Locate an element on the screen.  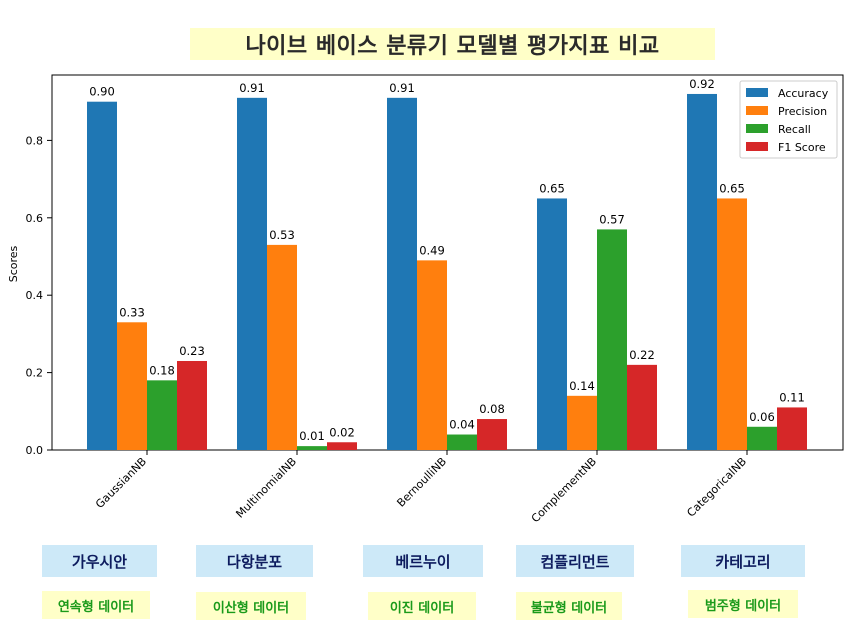
bar-f1-score-categoricalnb is located at coordinates (792, 428).